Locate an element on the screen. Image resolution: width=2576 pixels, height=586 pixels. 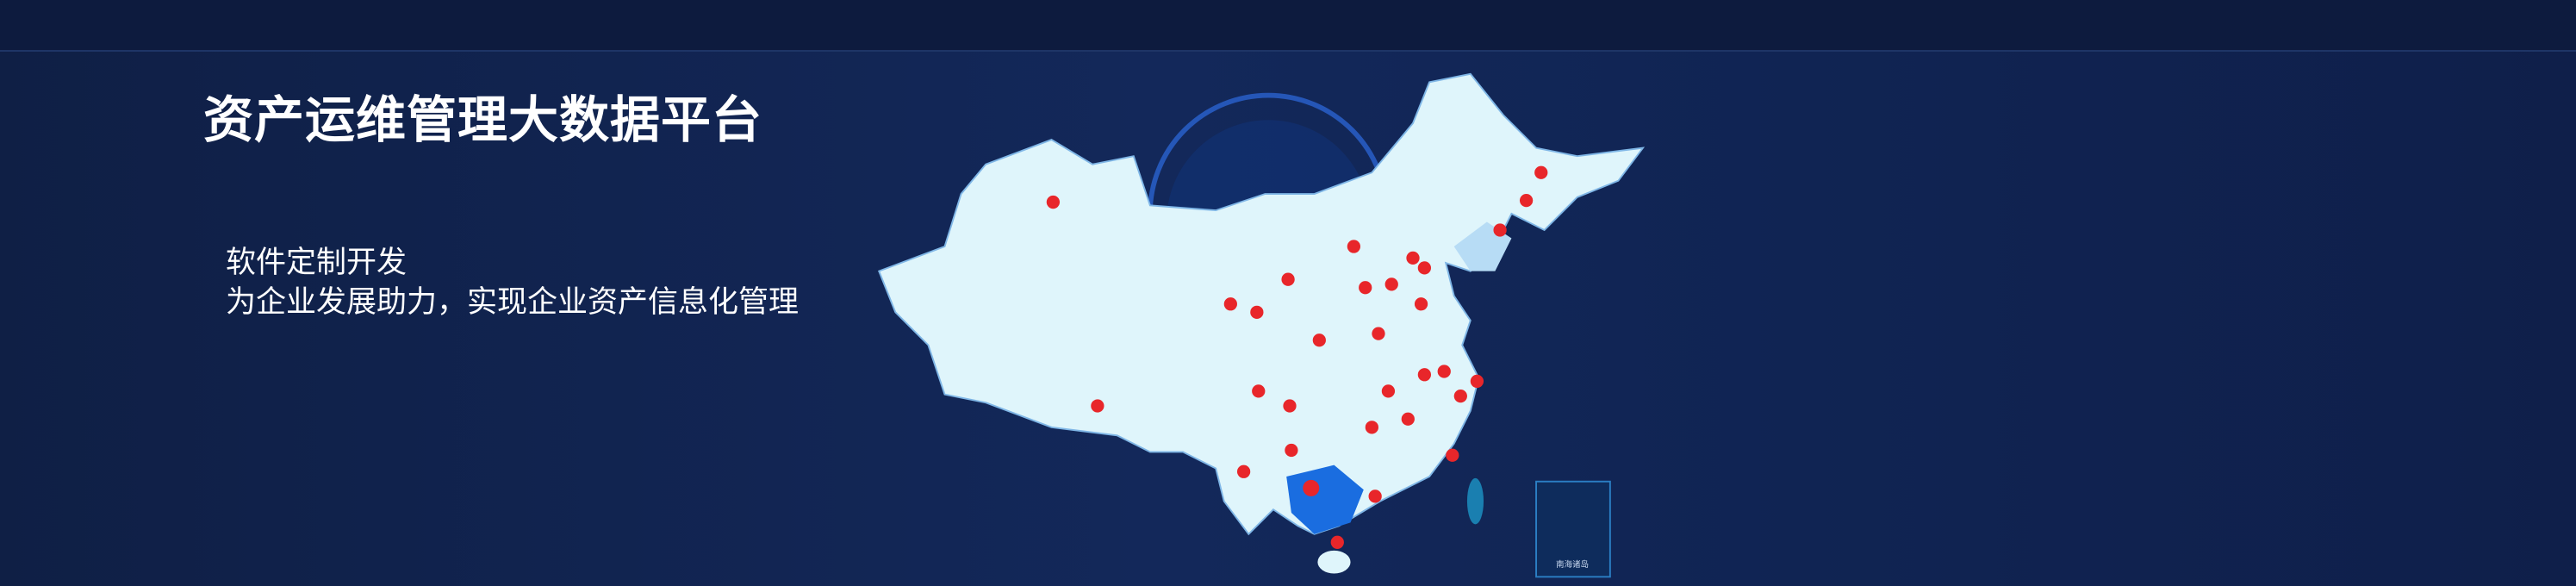
glow-arc is located at coordinates (1269, 153).